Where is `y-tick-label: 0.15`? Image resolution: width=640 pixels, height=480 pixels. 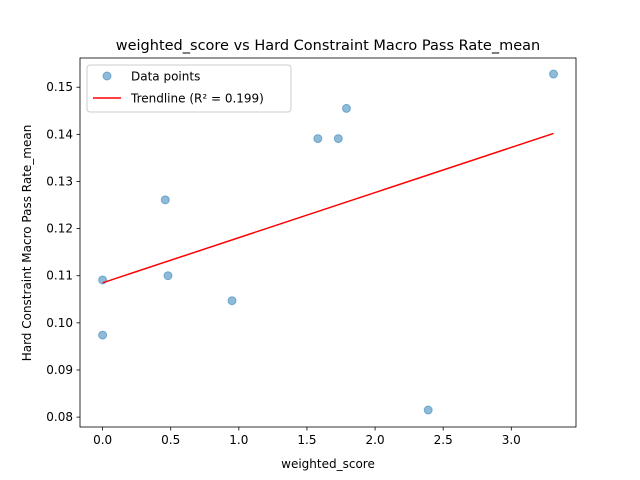
y-tick-label: 0.15 is located at coordinates (59, 87).